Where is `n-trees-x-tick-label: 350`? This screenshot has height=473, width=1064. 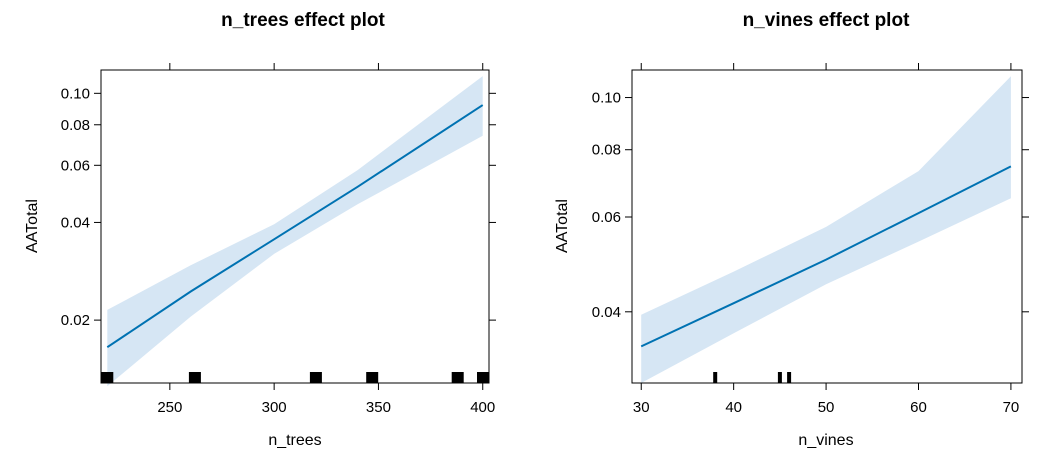
n-trees-x-tick-label: 350 is located at coordinates (378, 407).